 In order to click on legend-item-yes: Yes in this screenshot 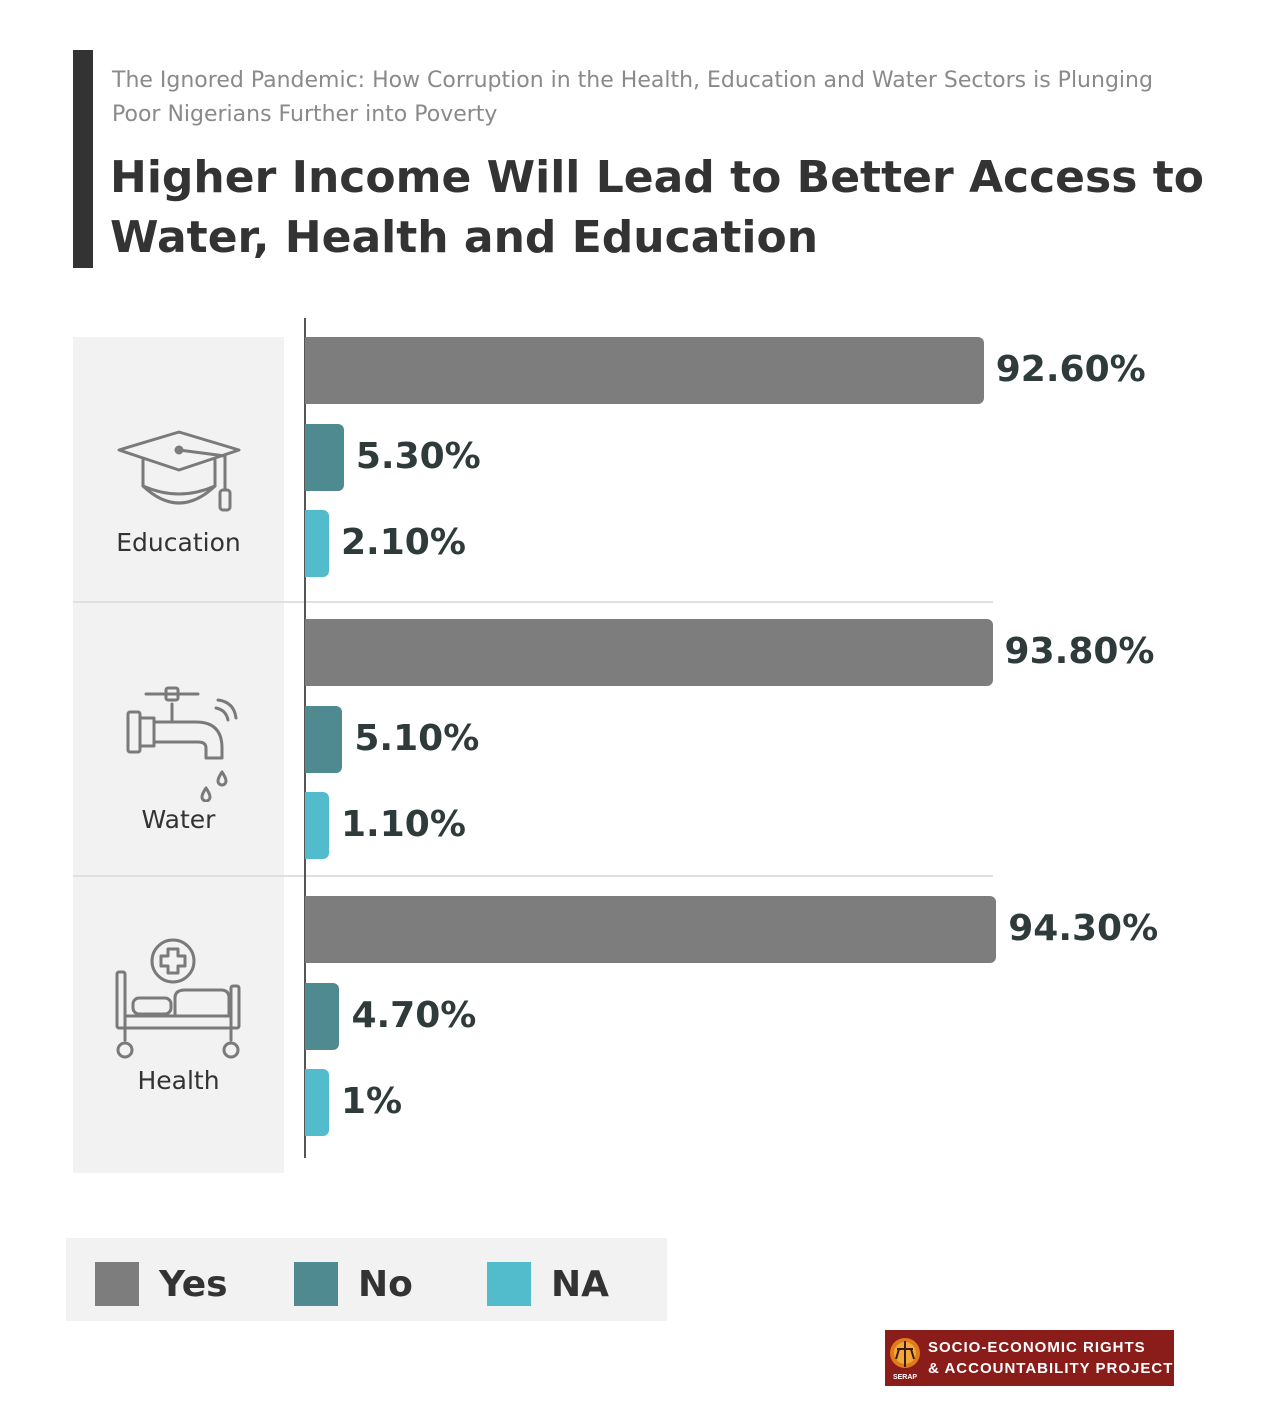, I will do `click(161, 1284)`.